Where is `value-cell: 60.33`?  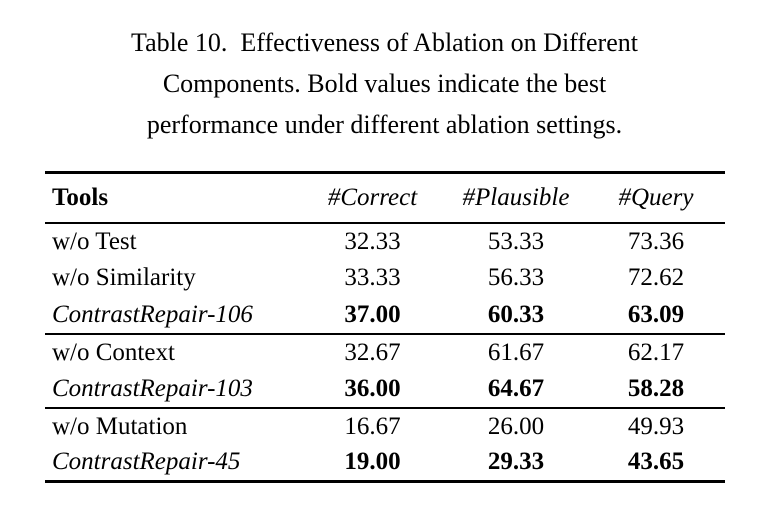
value-cell: 60.33 is located at coordinates (516, 314).